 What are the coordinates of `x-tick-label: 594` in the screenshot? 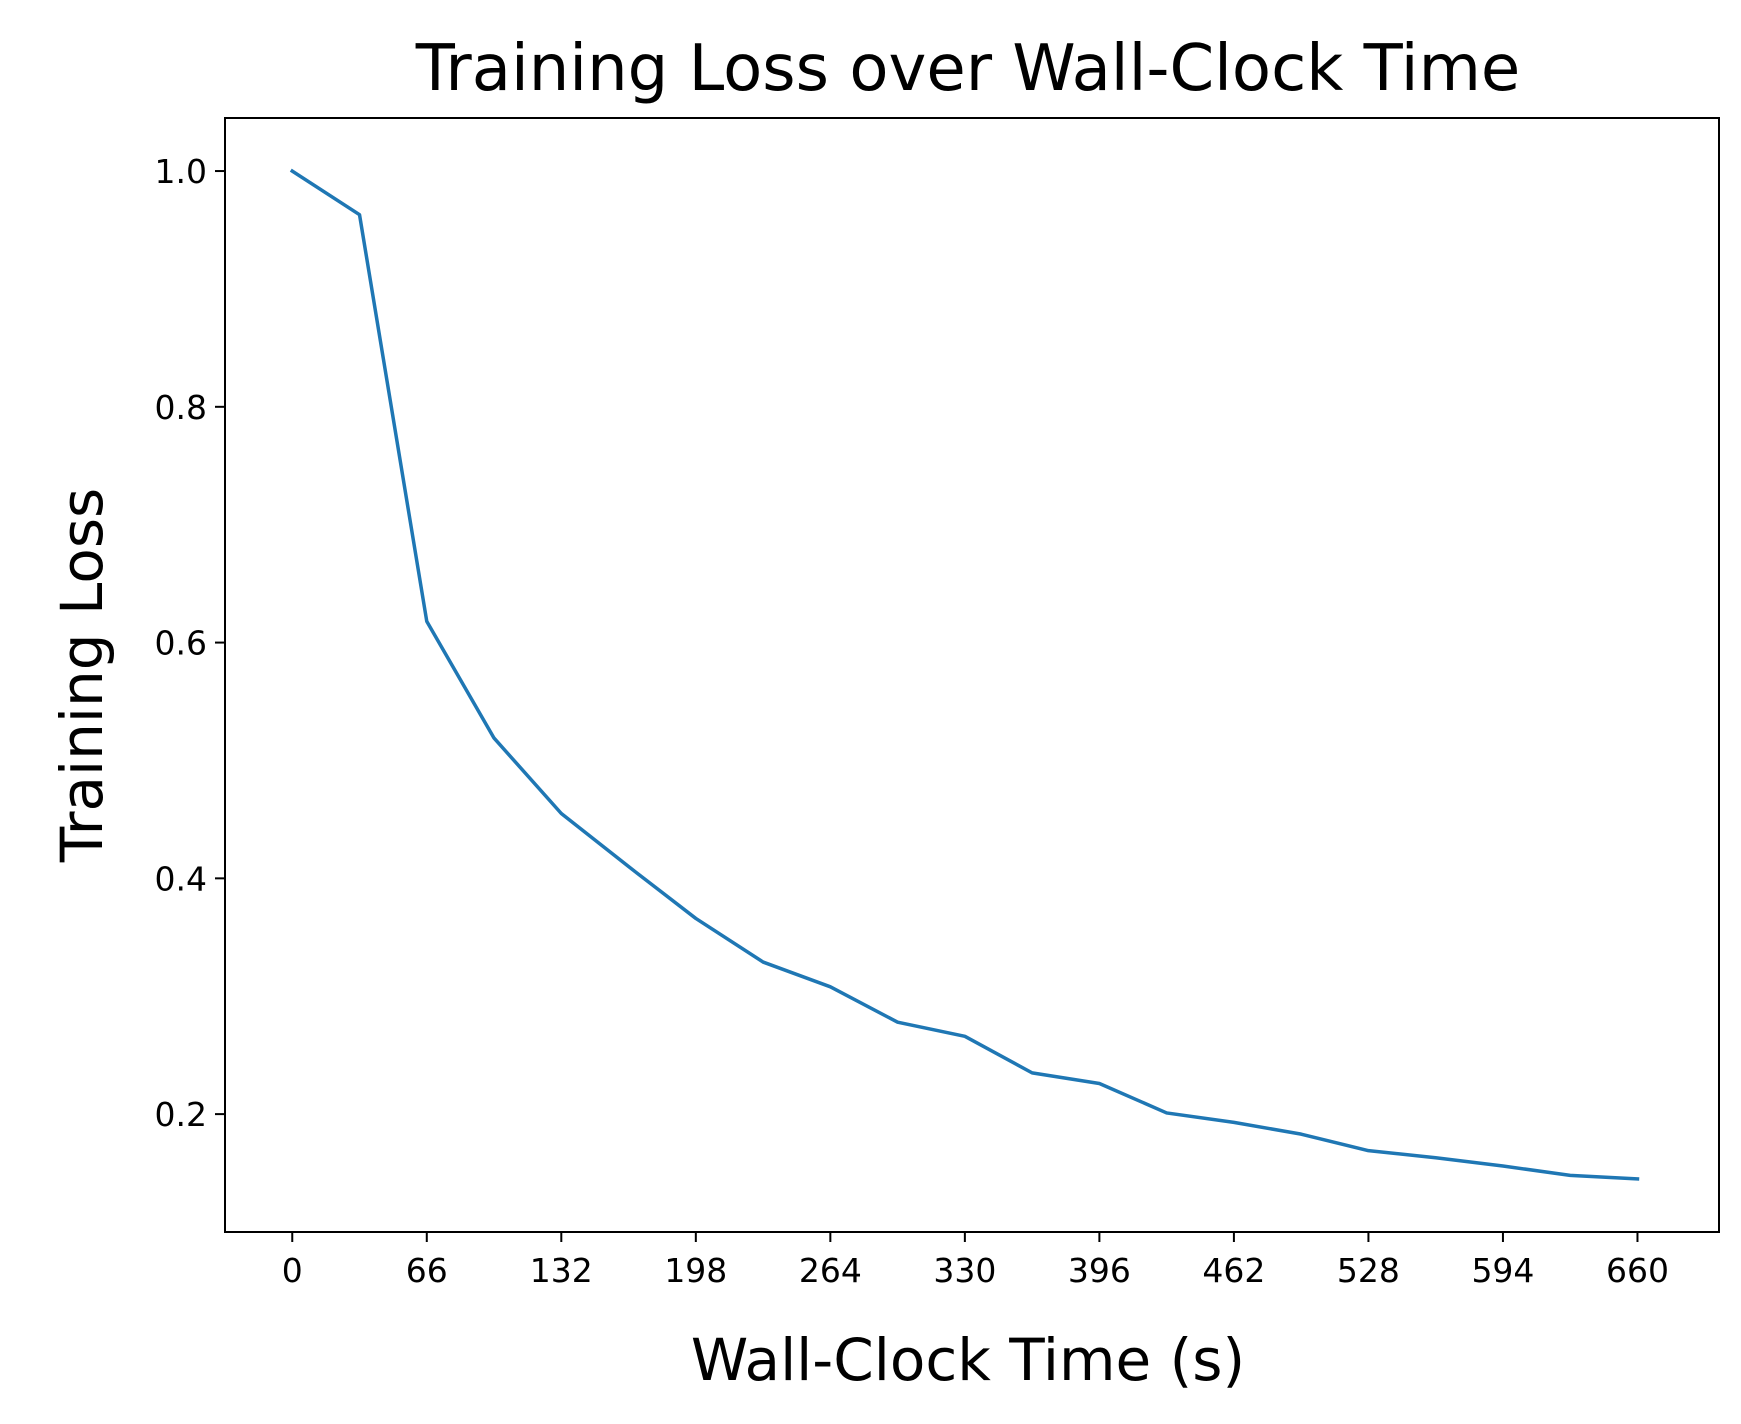 It's located at (1502, 1270).